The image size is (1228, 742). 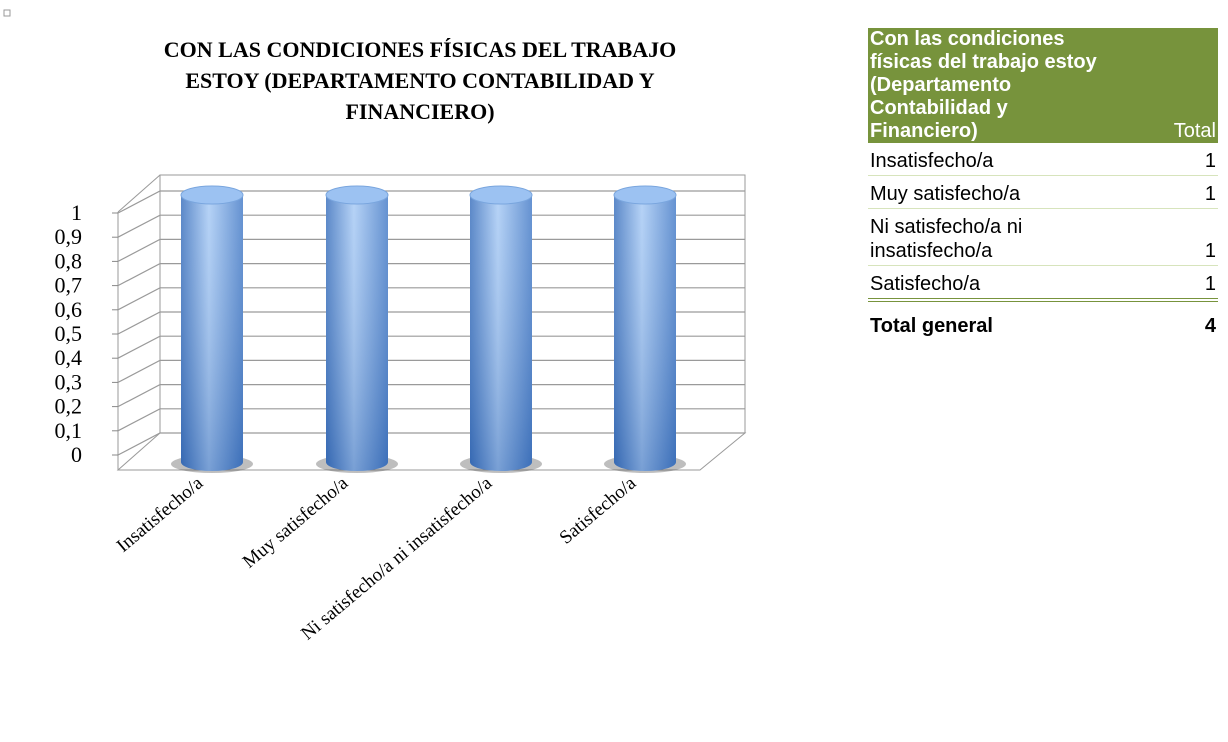 I want to click on x-tick-label: Insatisfecho/a, so click(x=160, y=514).